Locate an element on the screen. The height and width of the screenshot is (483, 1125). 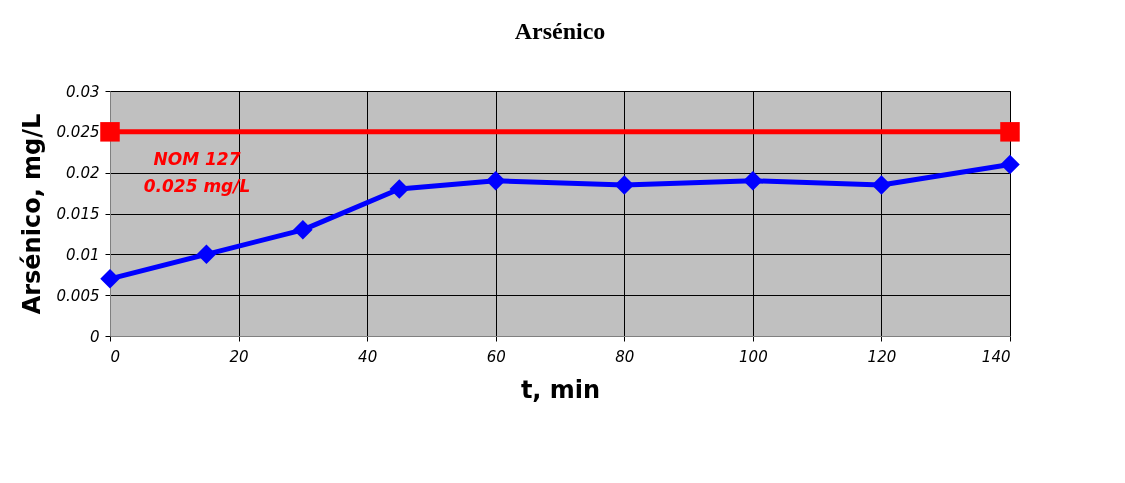
y-tick-label: 0.02 is located at coordinates (83, 173).